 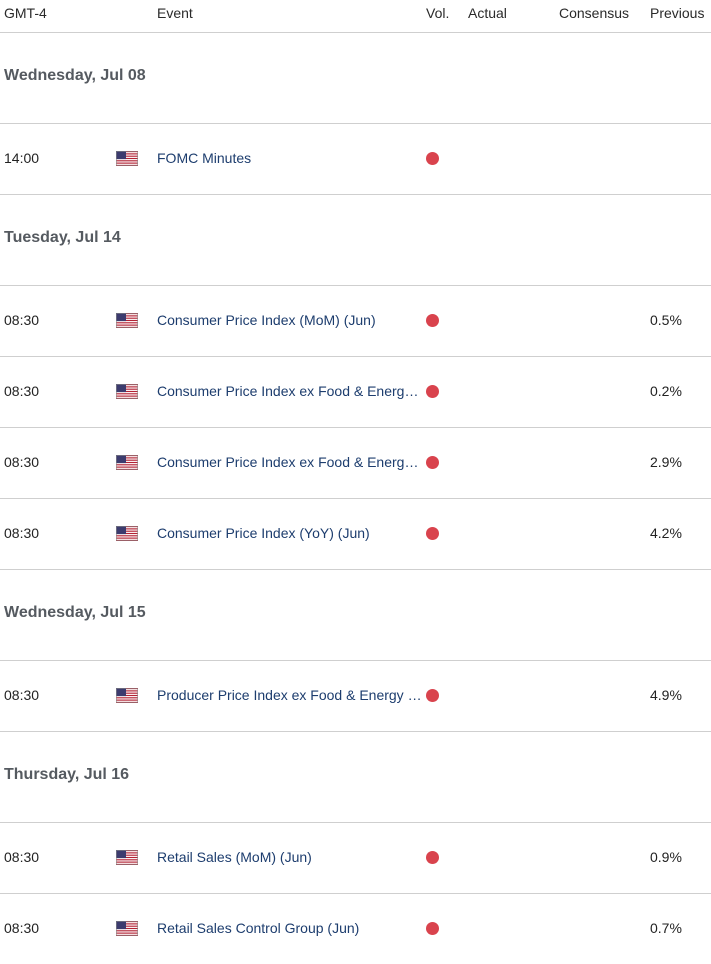 What do you see at coordinates (266, 320) in the screenshot?
I see `event-name-link: Consumer Price Index (MoM) (Jun)` at bounding box center [266, 320].